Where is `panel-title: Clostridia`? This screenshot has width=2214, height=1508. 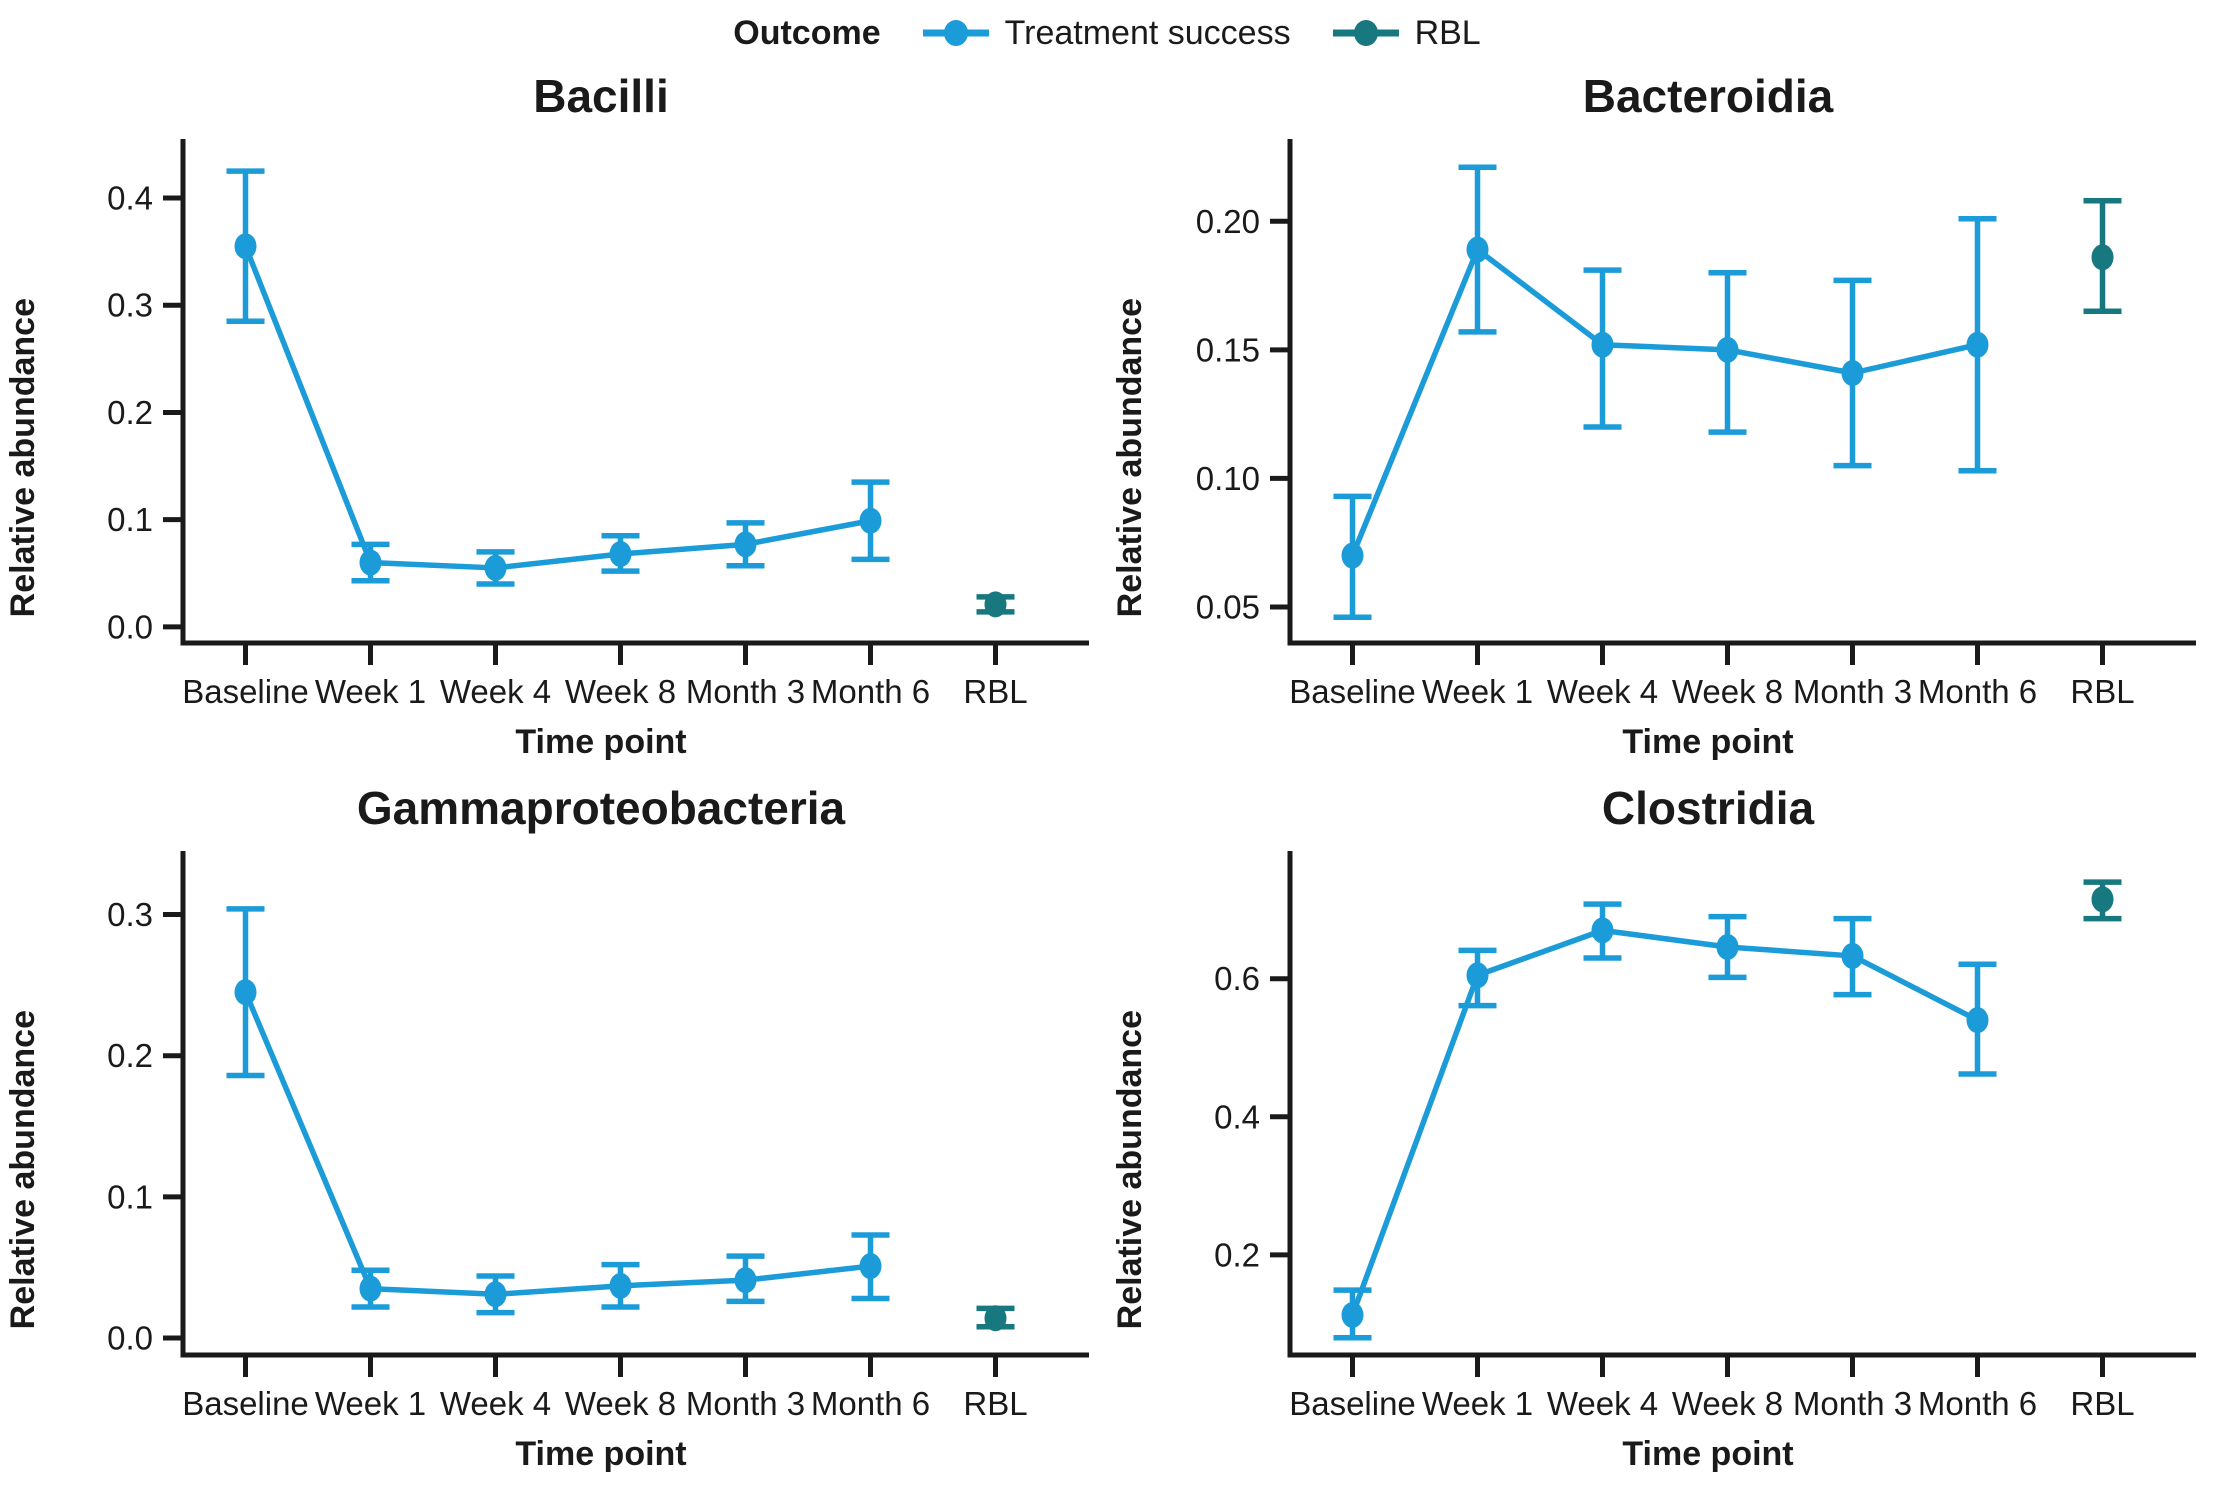 panel-title: Clostridia is located at coordinates (1708, 807).